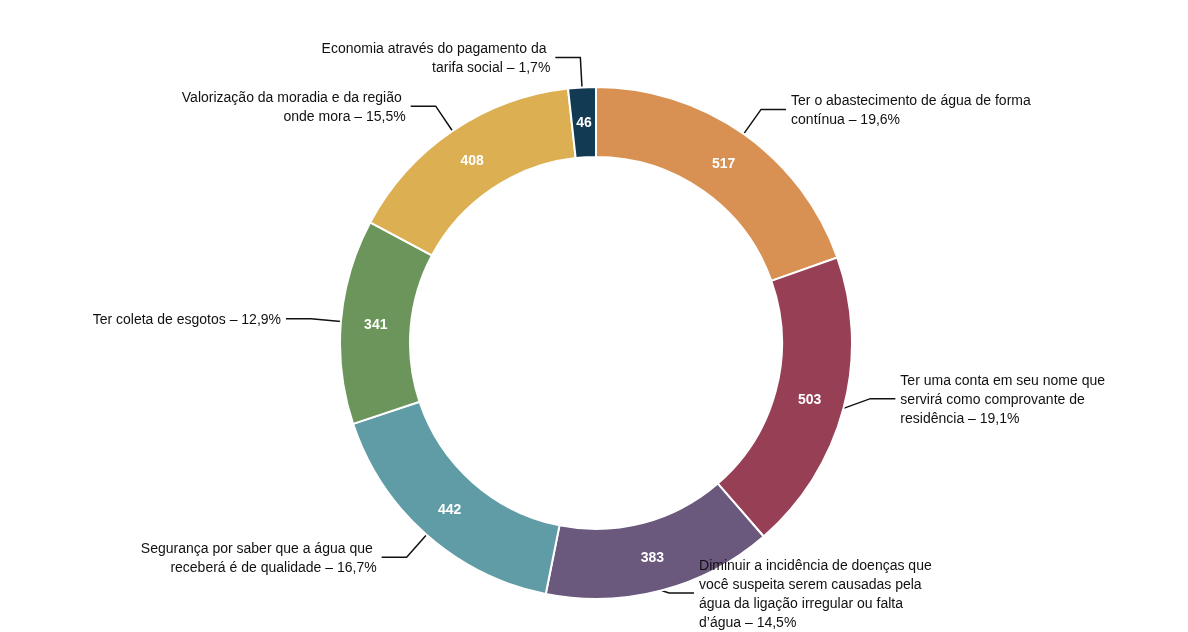 Image resolution: width=1188 pixels, height=632 pixels. What do you see at coordinates (809, 399) in the screenshot?
I see `data-label: 503` at bounding box center [809, 399].